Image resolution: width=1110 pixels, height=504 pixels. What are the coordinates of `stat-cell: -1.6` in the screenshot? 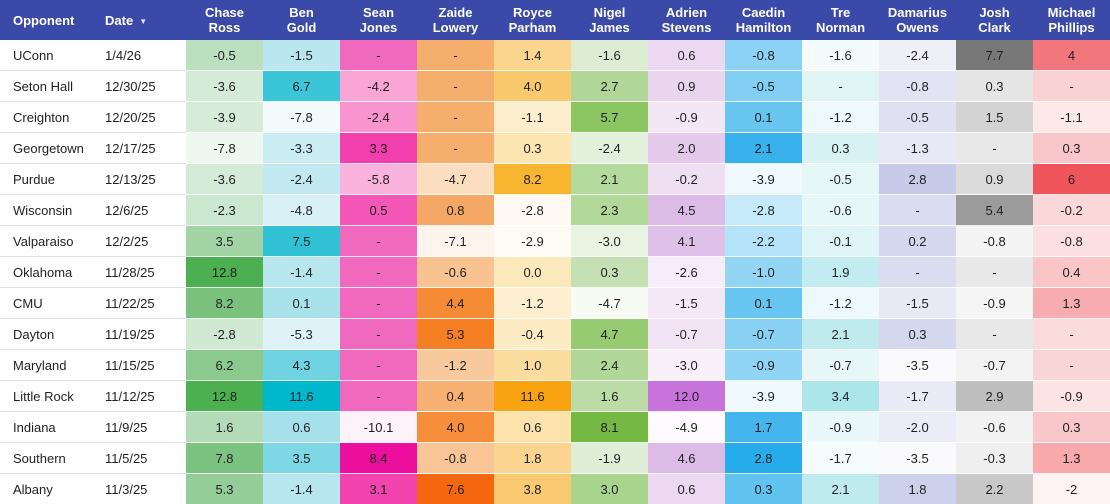 It's located at (609, 55).